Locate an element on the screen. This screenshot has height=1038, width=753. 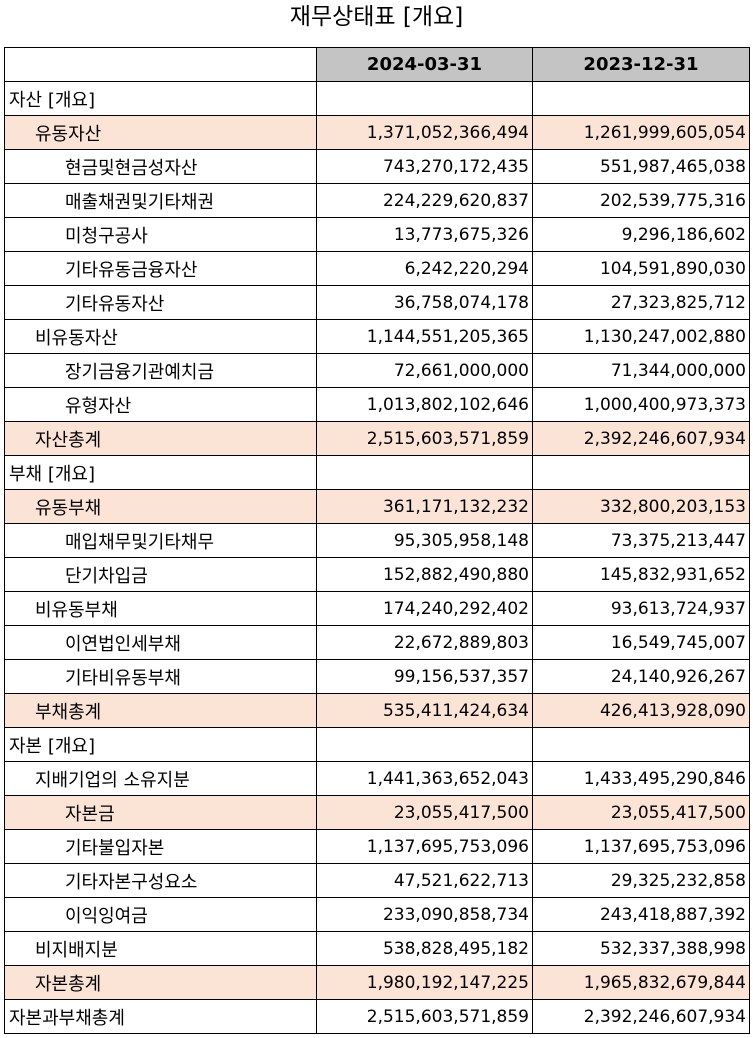
value-2023-12-31: 104,591,890,030 is located at coordinates (641, 268).